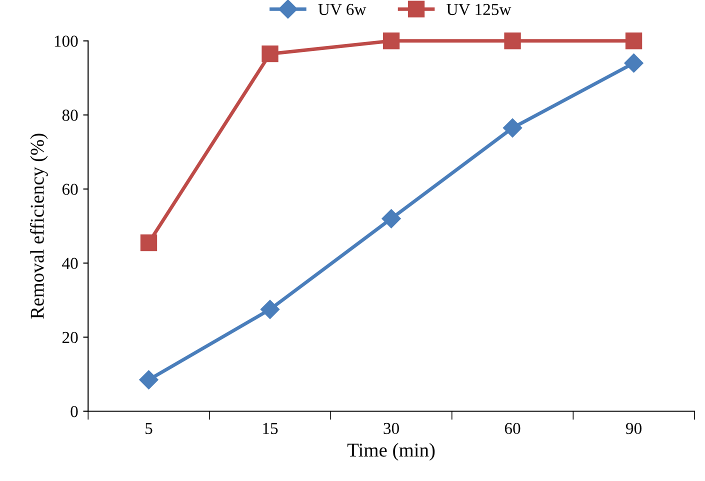 This screenshot has width=705, height=481. What do you see at coordinates (479, 10) in the screenshot?
I see `legend-label: UV 125w` at bounding box center [479, 10].